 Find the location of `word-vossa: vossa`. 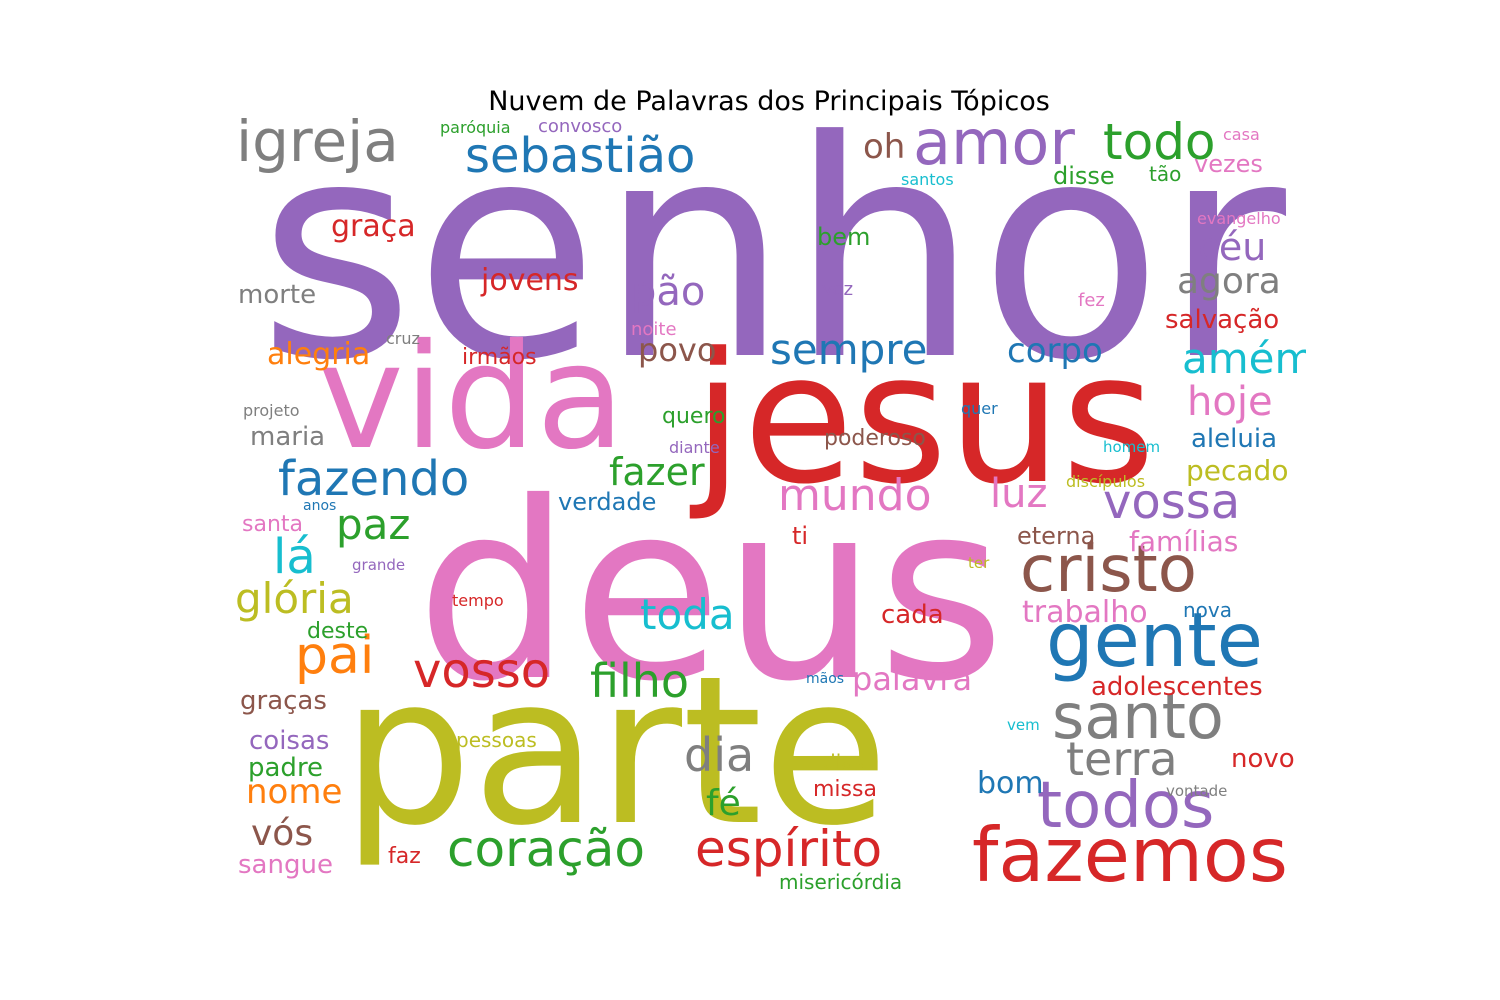

word-vossa: vossa is located at coordinates (1172, 502).